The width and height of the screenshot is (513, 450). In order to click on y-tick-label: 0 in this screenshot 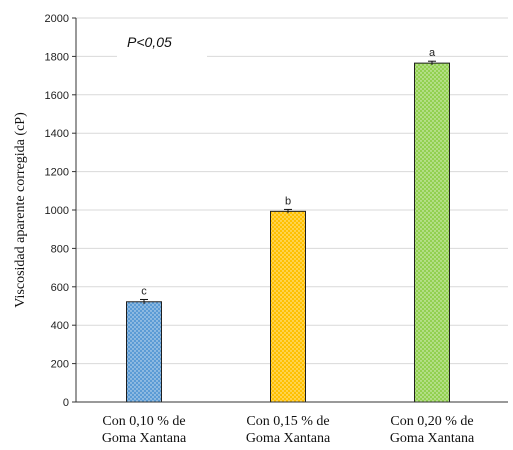, I will do `click(66, 403)`.